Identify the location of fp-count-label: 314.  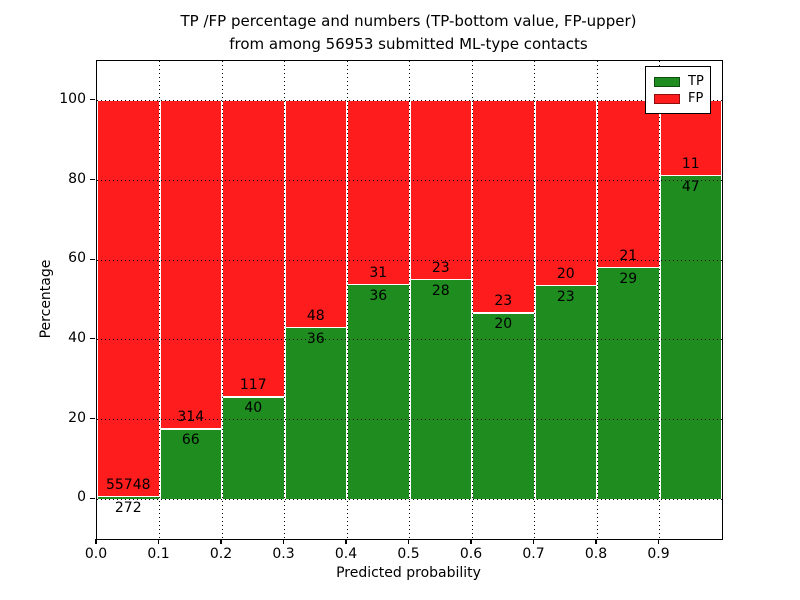
(191, 417).